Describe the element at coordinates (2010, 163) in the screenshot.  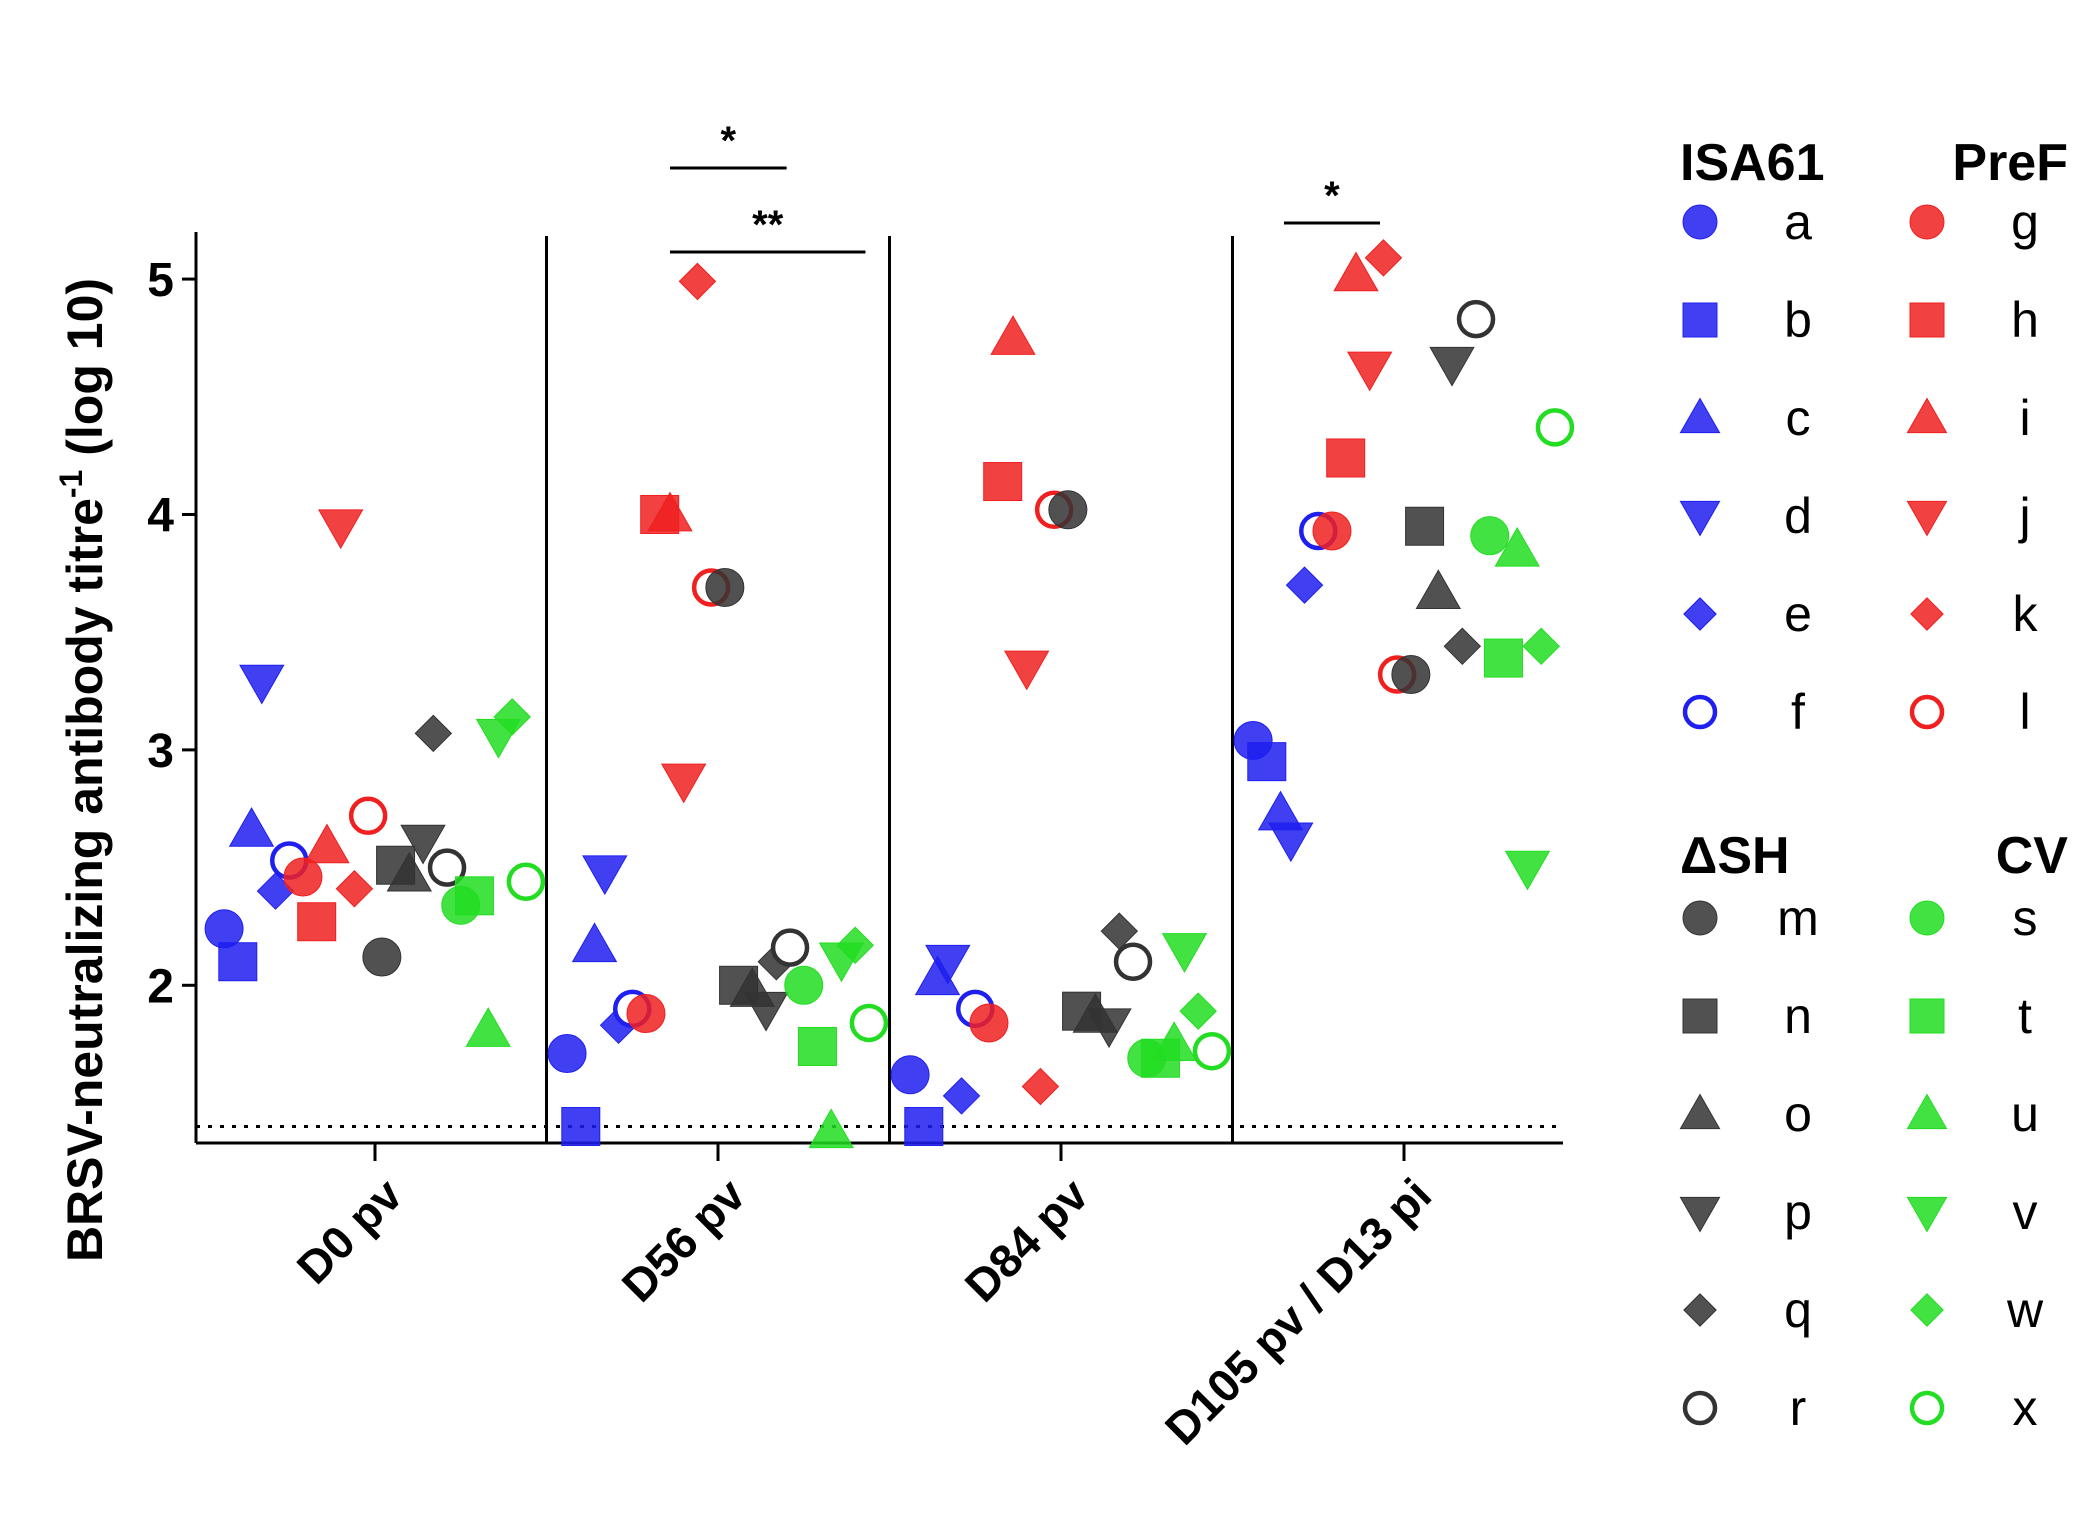
I see `legend-group-title: PreF` at that location.